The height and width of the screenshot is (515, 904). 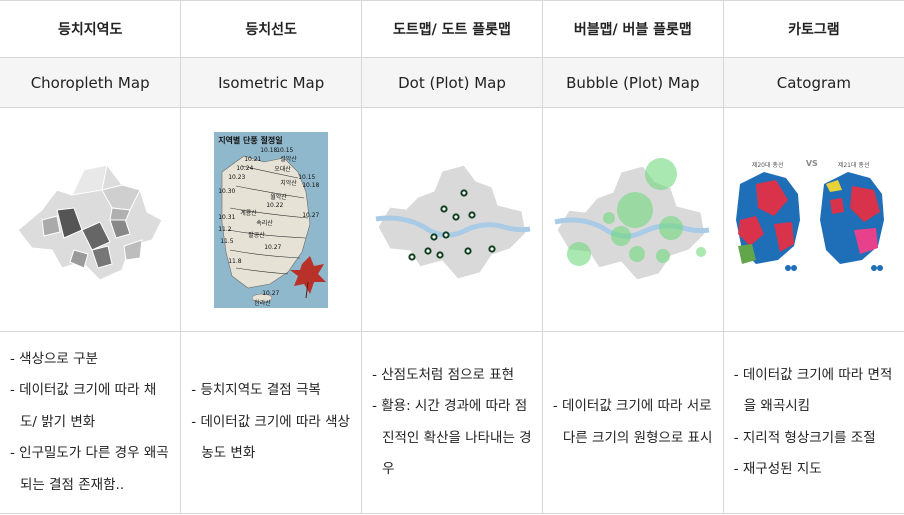 What do you see at coordinates (452, 437) in the screenshot?
I see `description-item: - 활용: 시간 경과에 따라 점진적인 확산을 나타내는 경우` at bounding box center [452, 437].